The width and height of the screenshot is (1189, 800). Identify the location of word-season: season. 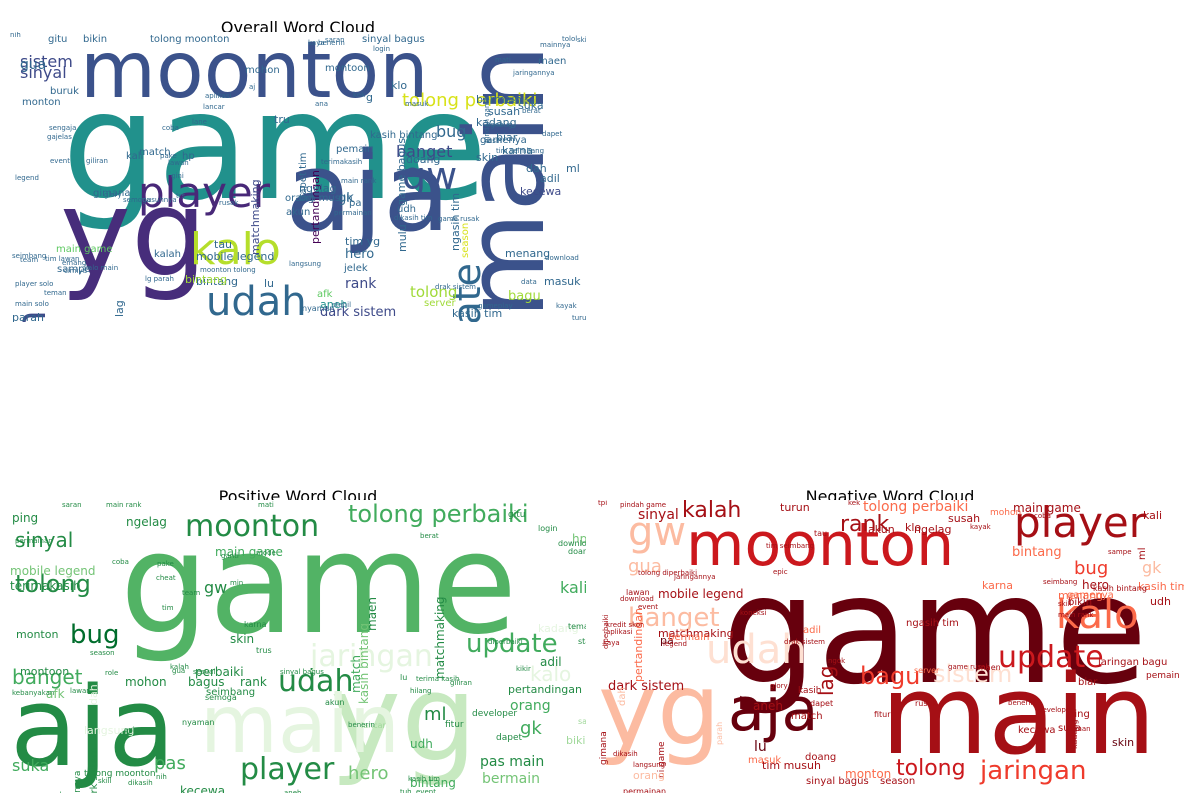
(465, 240).